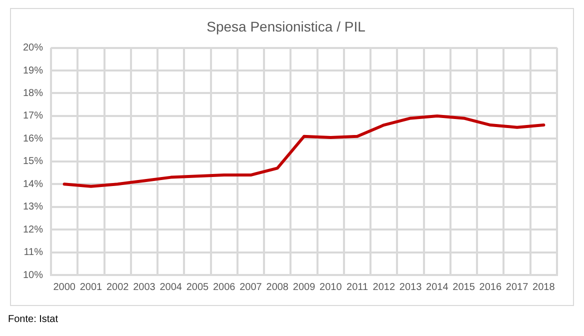 Image resolution: width=584 pixels, height=336 pixels. What do you see at coordinates (34, 252) in the screenshot?
I see `y-tick-label: 11%` at bounding box center [34, 252].